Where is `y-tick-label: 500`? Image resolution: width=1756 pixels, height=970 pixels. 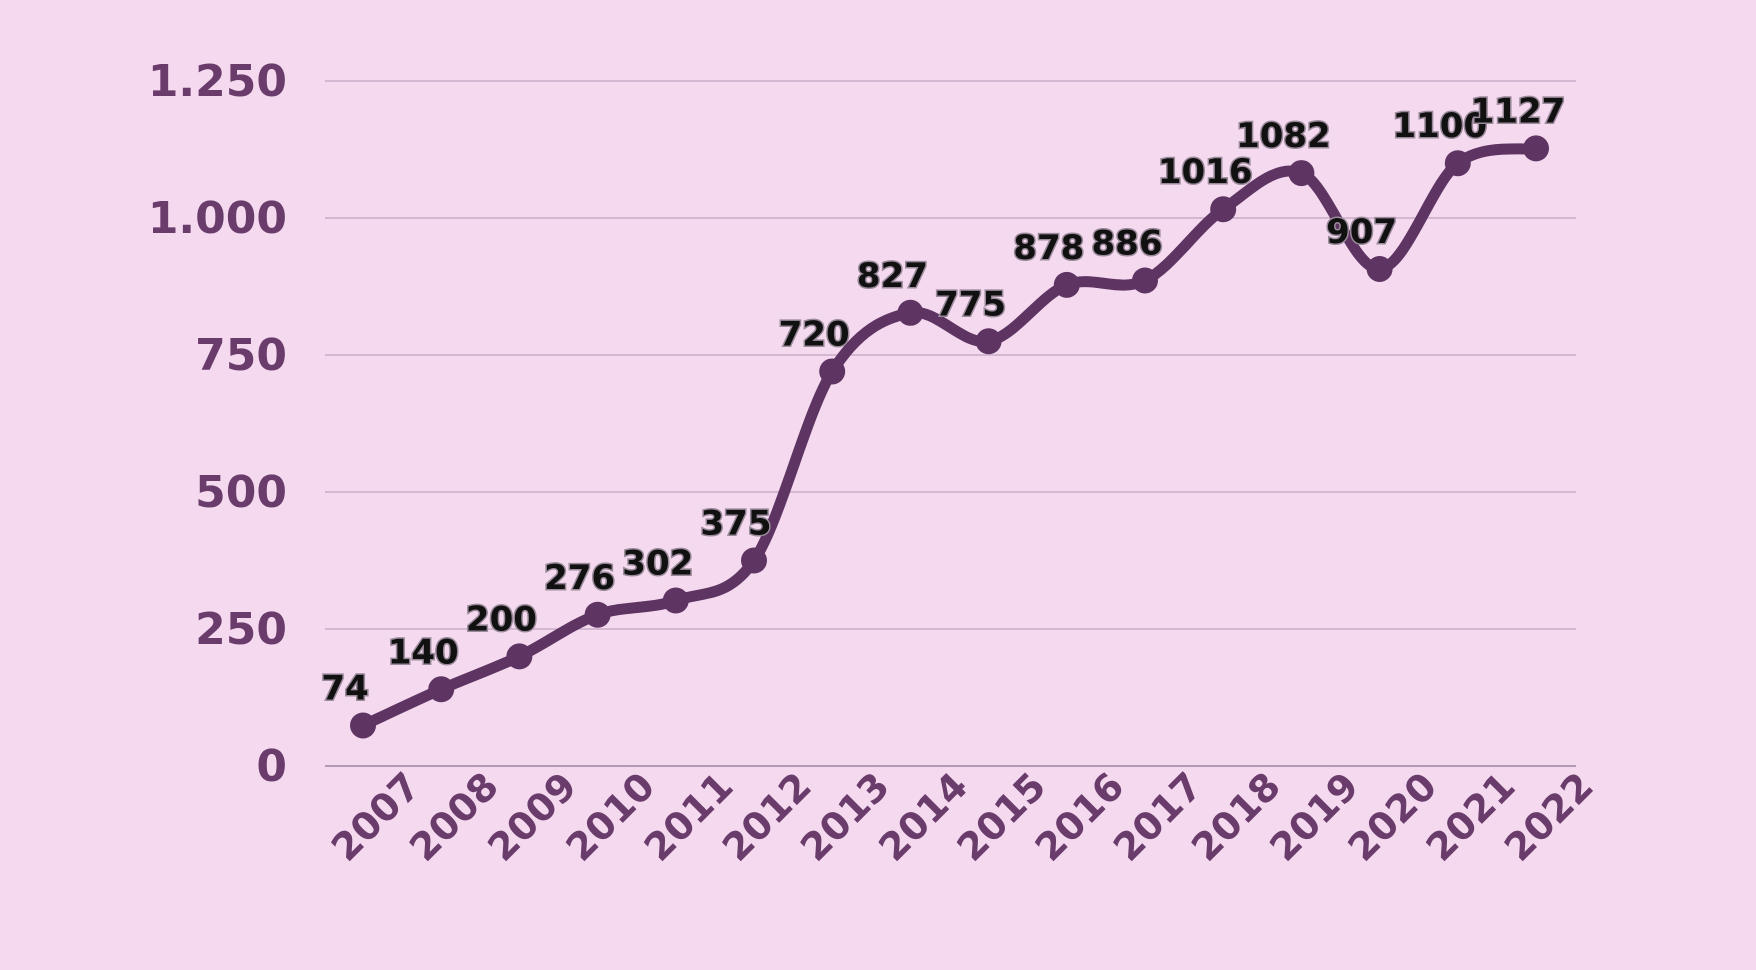
y-tick-label: 500 is located at coordinates (241, 492).